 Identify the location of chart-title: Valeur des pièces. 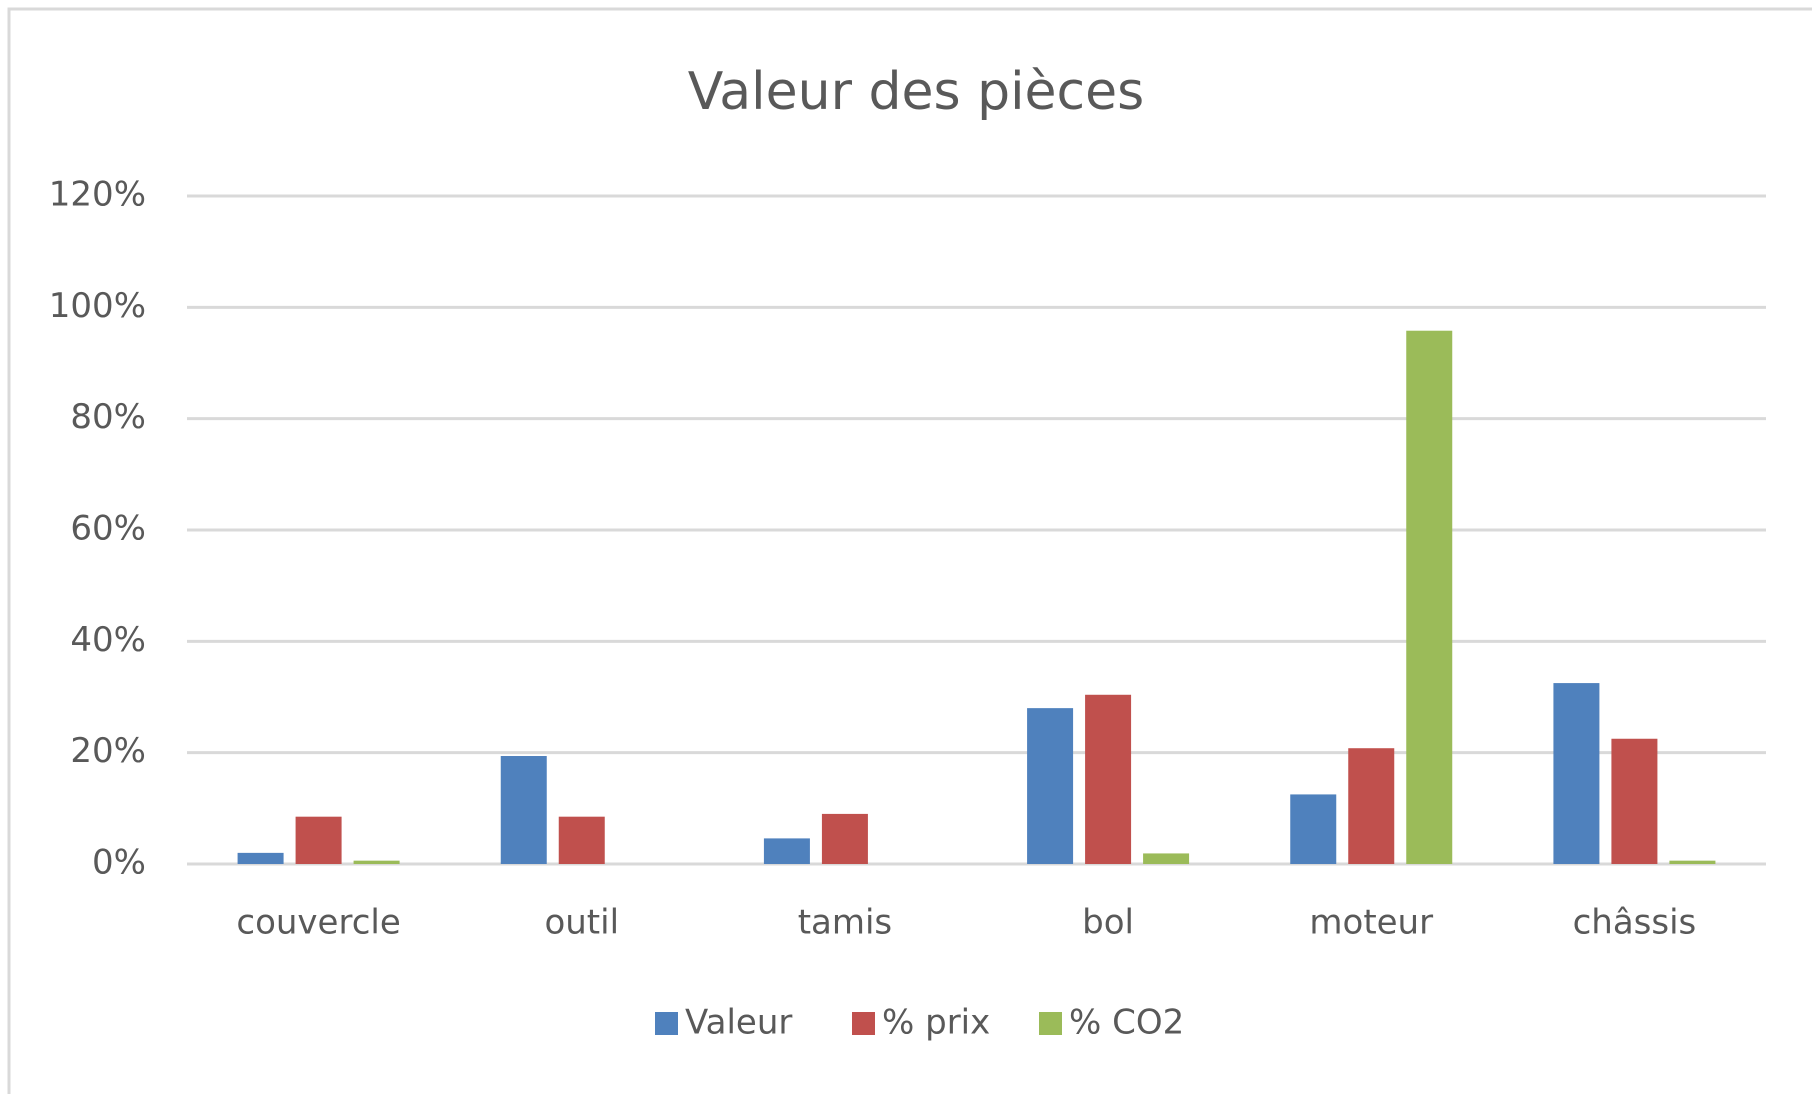
(916, 92).